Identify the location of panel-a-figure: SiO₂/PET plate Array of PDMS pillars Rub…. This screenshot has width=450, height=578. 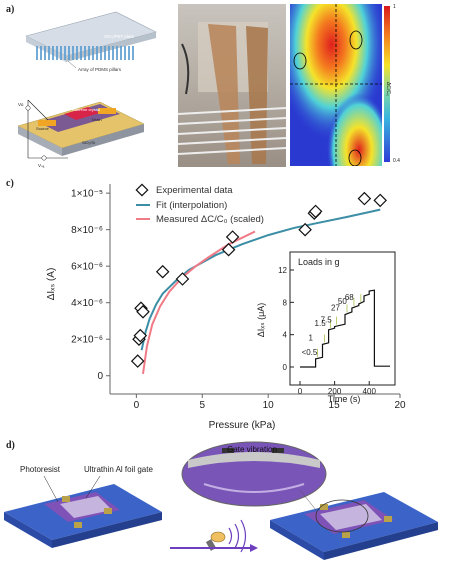
(87, 89).